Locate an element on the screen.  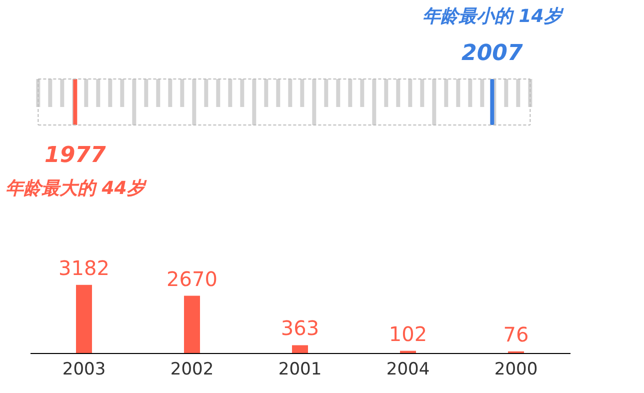
data-label: 363 is located at coordinates (300, 328).